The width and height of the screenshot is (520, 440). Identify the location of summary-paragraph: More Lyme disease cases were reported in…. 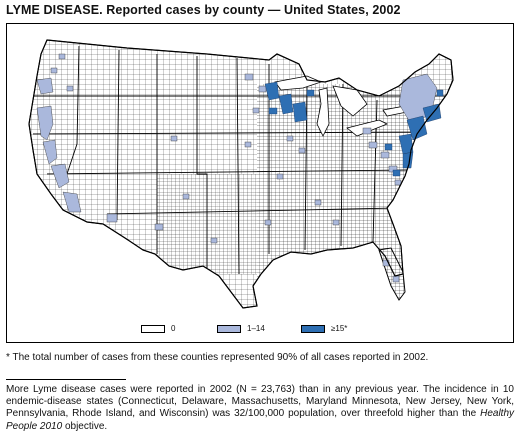
(260, 408).